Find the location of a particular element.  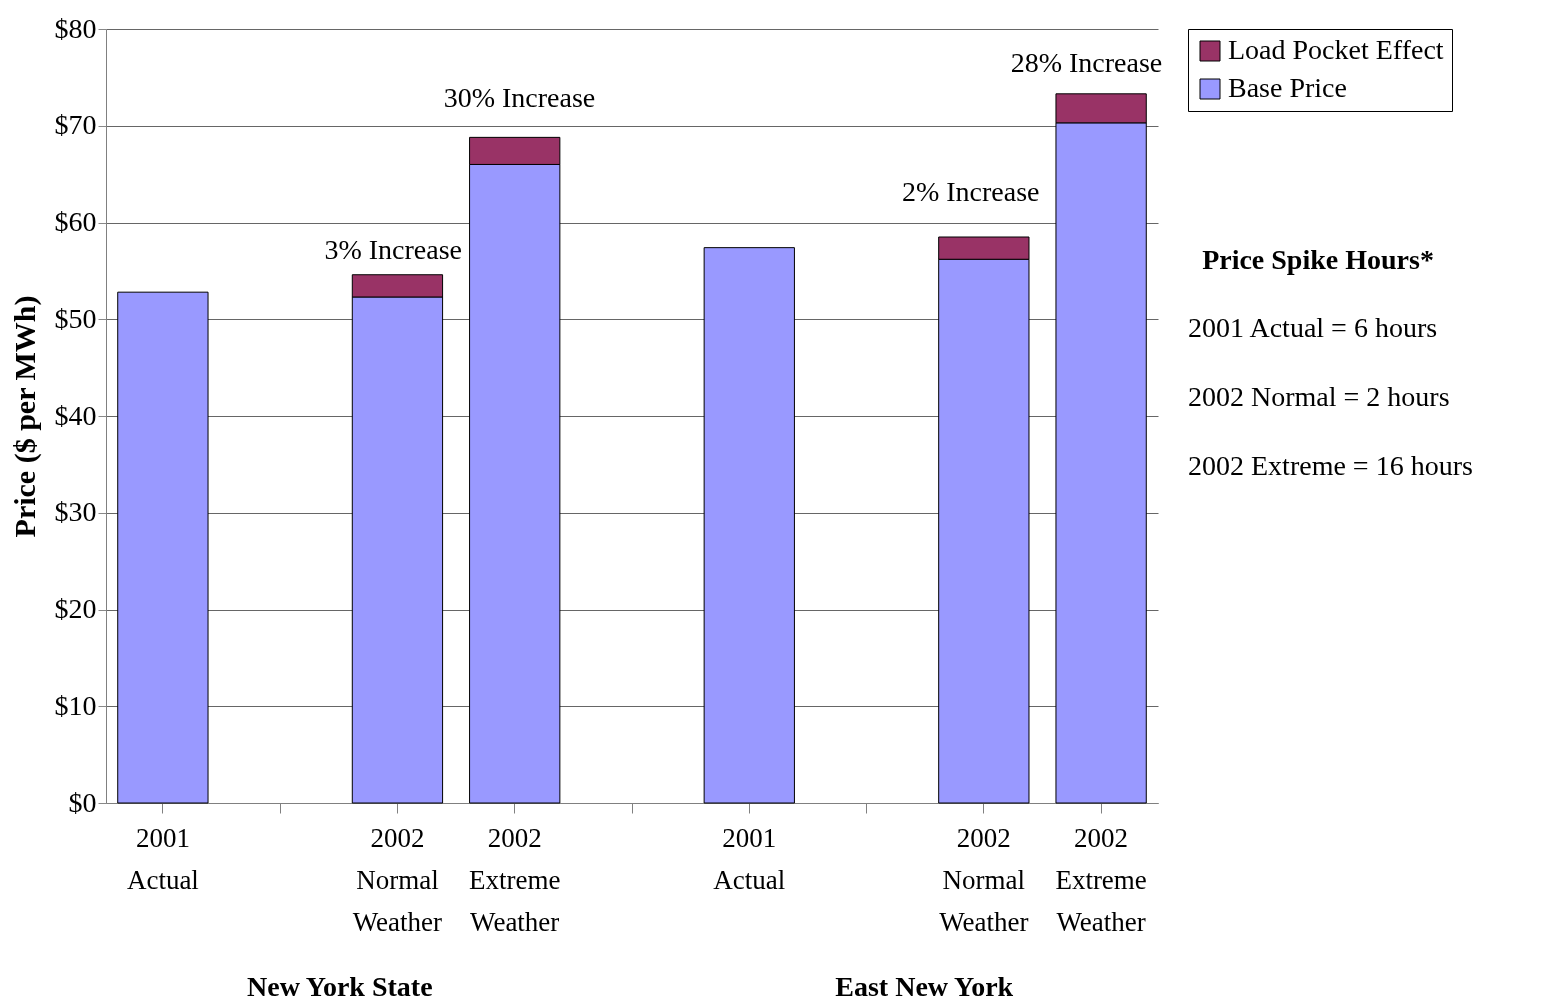

y-tick-label: $70 is located at coordinates (75, 125).